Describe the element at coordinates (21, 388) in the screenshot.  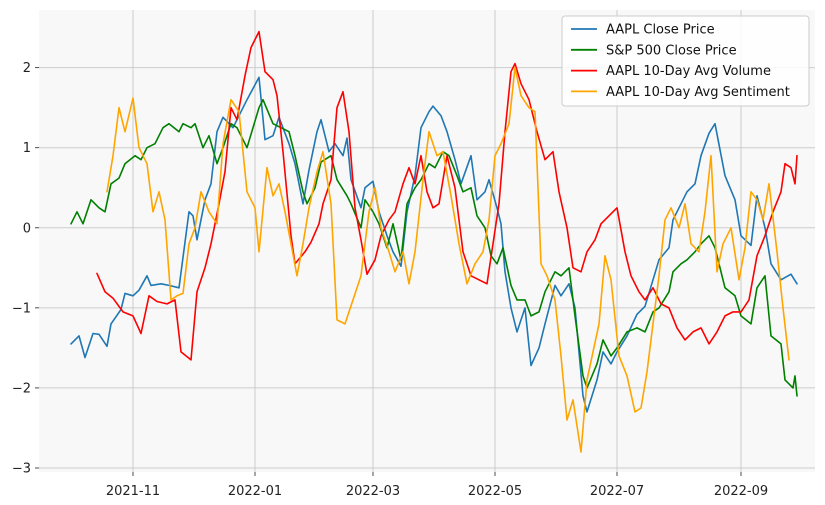
I see `y-tick-label: −2` at that location.